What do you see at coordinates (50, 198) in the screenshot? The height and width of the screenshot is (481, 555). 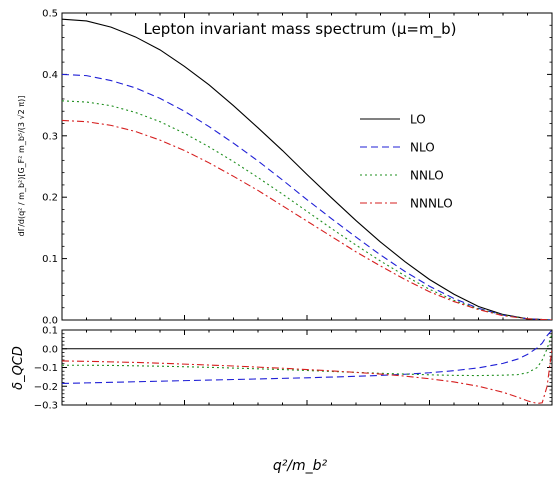 I see `top-ytick-label: 0.2` at bounding box center [50, 198].